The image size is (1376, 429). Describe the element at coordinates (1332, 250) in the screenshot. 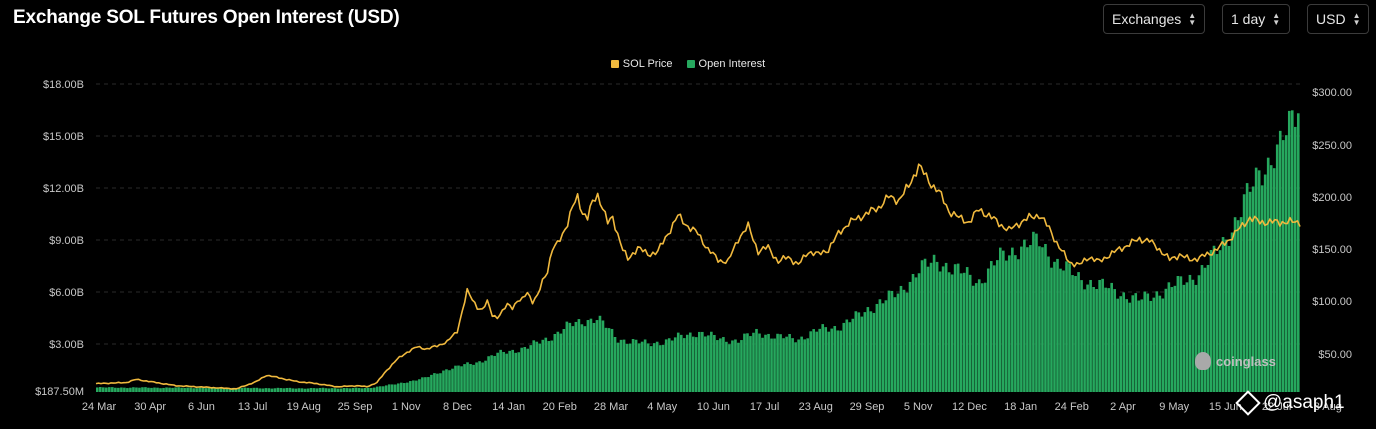

I see `y-right-tick-label: $150.00` at that location.